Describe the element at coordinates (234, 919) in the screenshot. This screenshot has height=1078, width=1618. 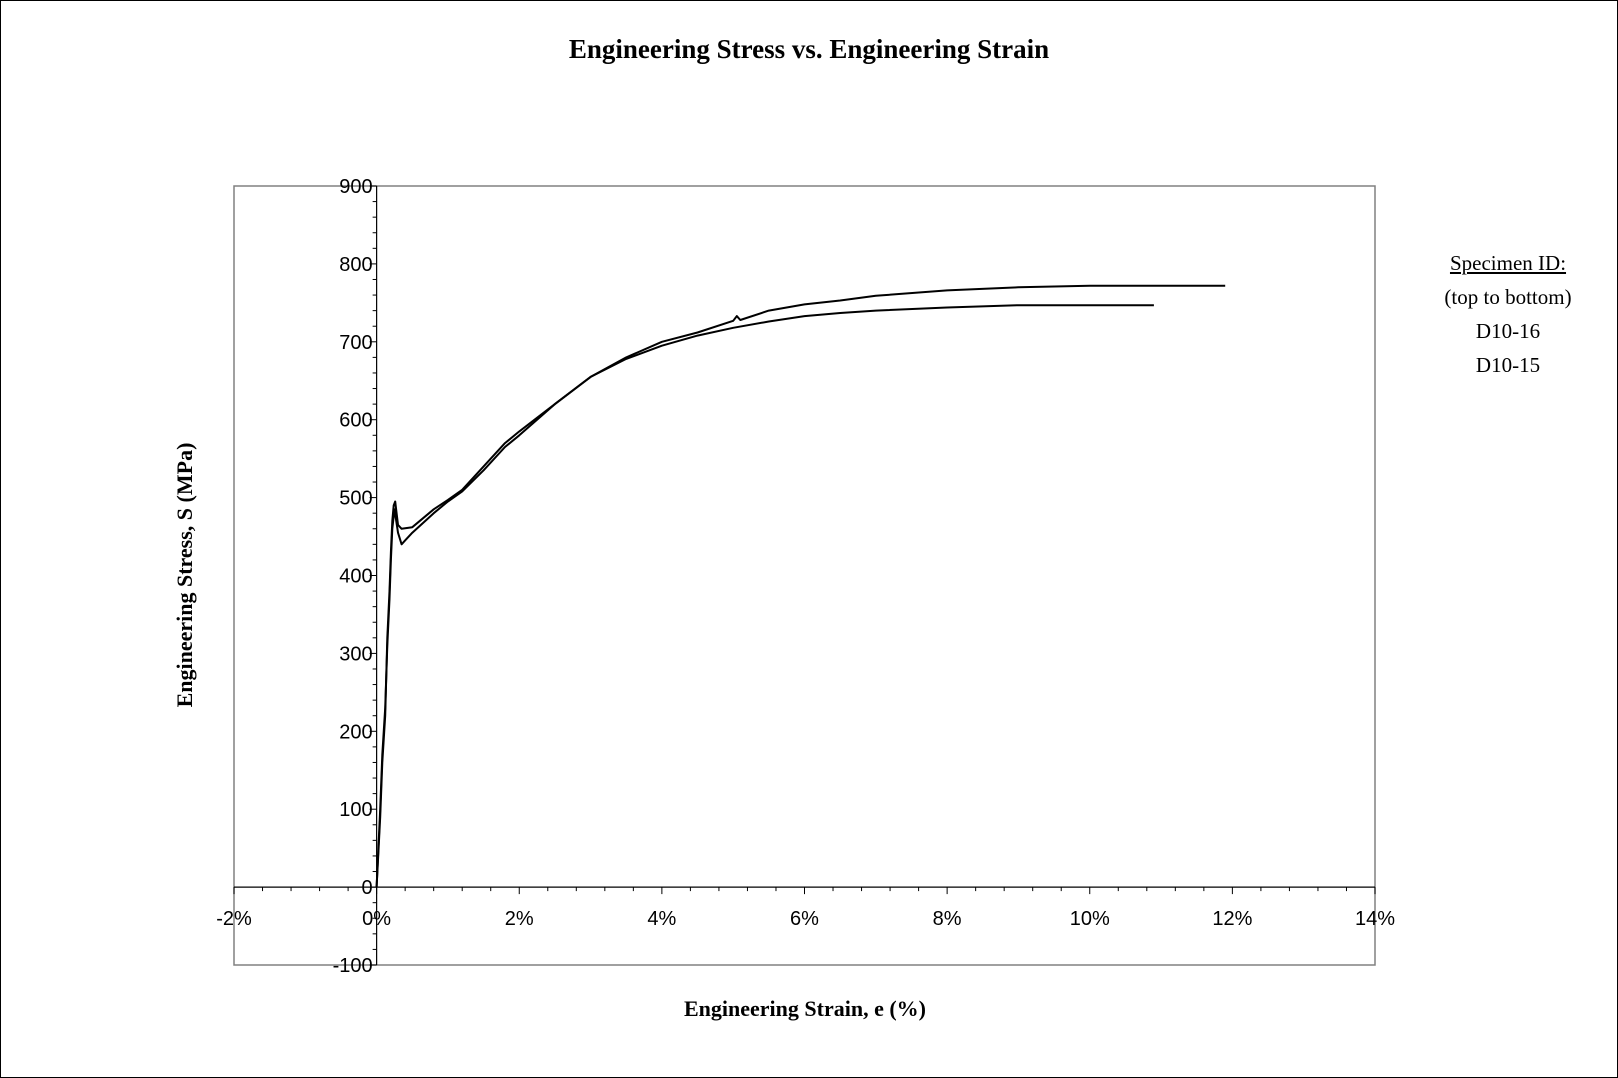
I see `x-tick-label: -2%` at that location.